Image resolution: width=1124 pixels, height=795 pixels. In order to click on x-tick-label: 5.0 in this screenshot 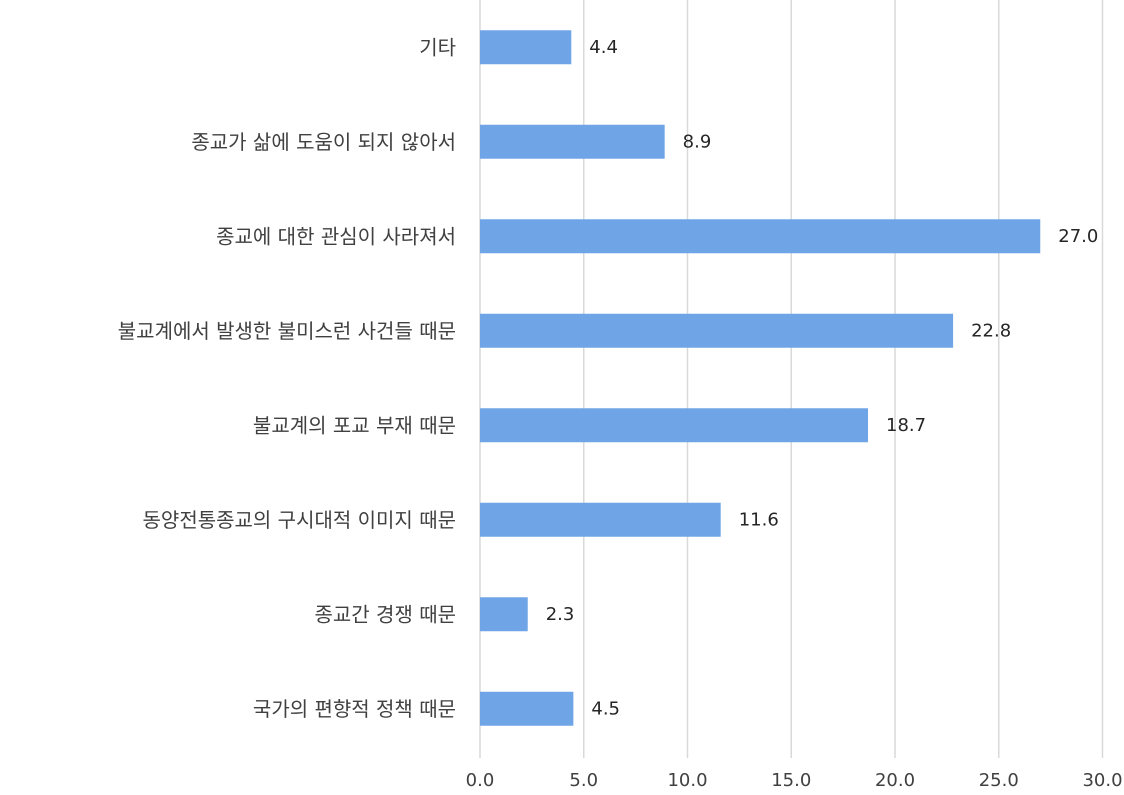, I will do `click(583, 780)`.